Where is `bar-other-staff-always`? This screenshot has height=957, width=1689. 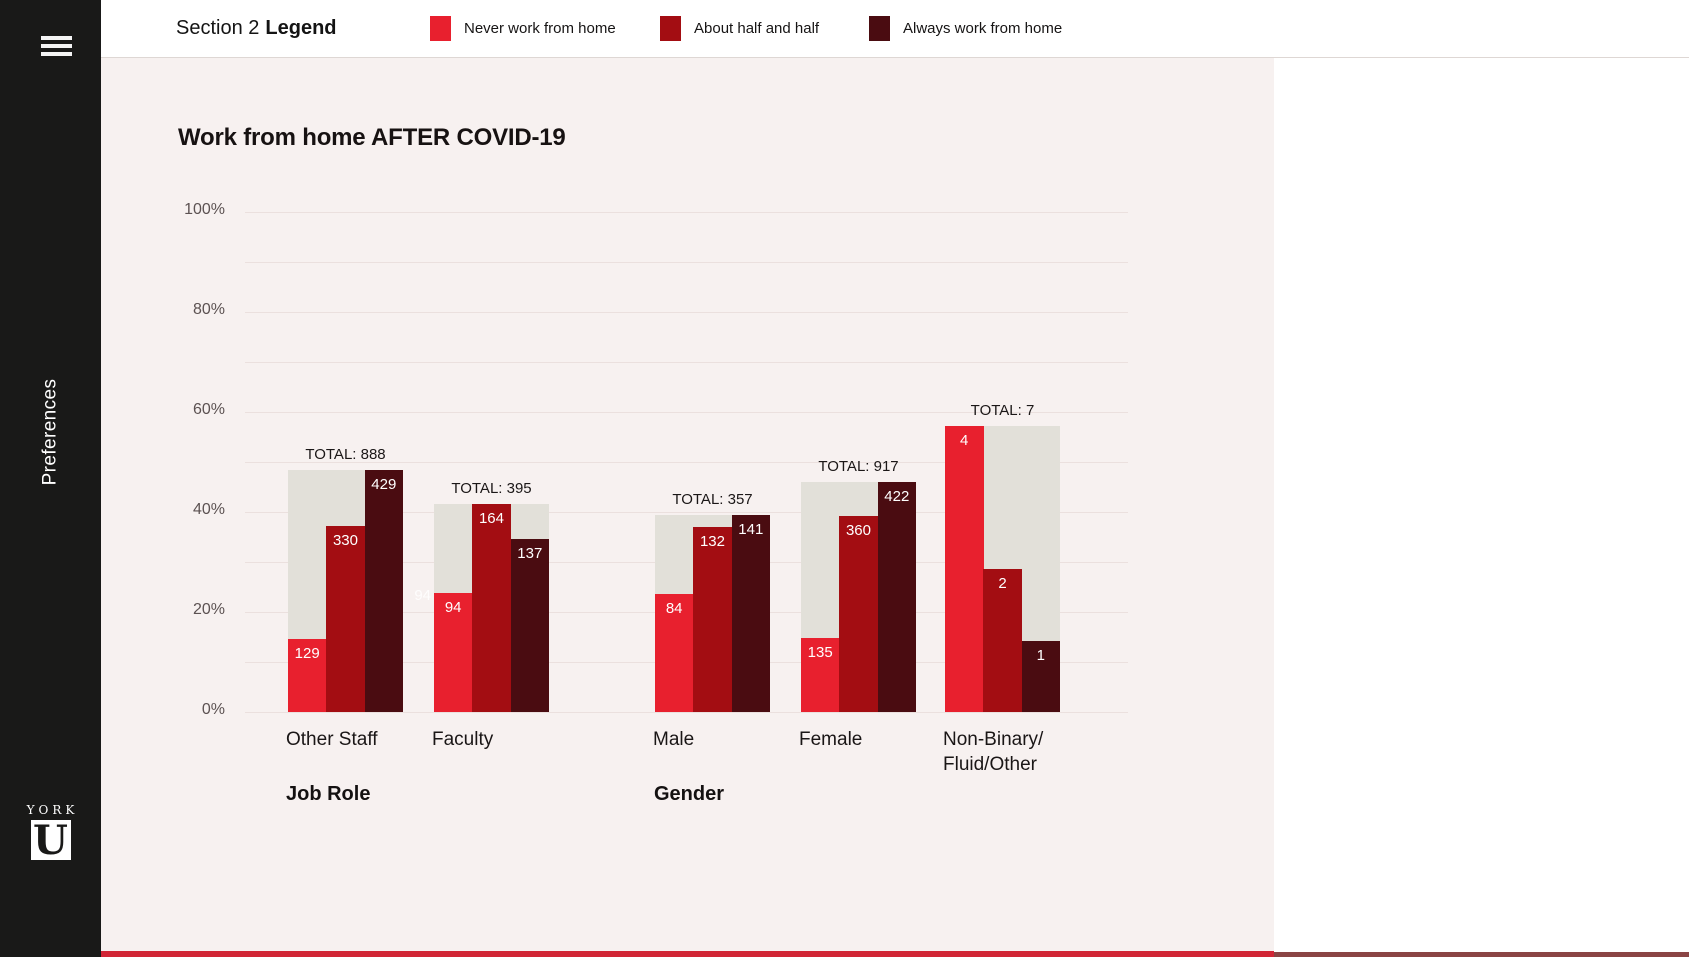 bar-other-staff-always is located at coordinates (383, 591).